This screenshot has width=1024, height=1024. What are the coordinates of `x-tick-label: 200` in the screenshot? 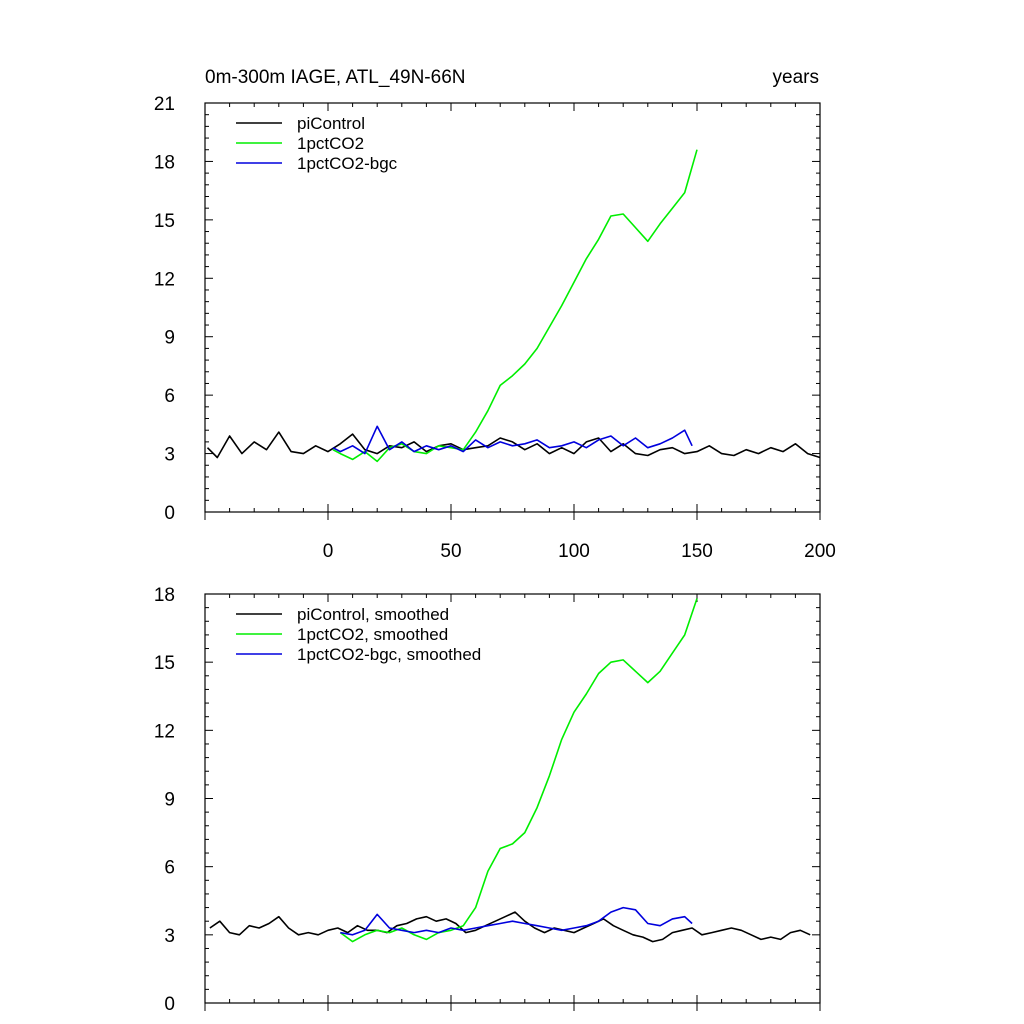 It's located at (820, 551).